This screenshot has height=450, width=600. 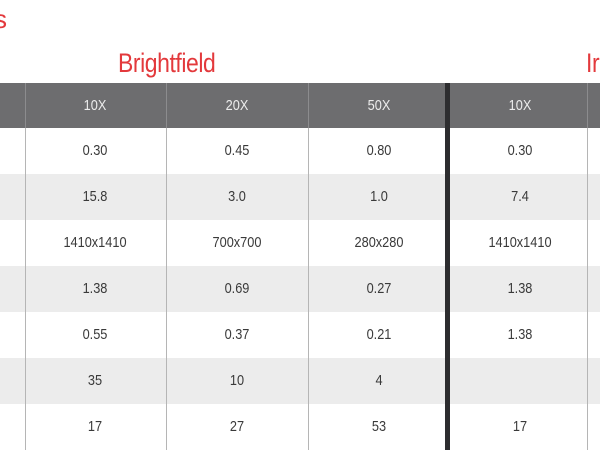 I want to click on table-row: 0.55 0.37 0.21 1.38, so click(x=300, y=335).